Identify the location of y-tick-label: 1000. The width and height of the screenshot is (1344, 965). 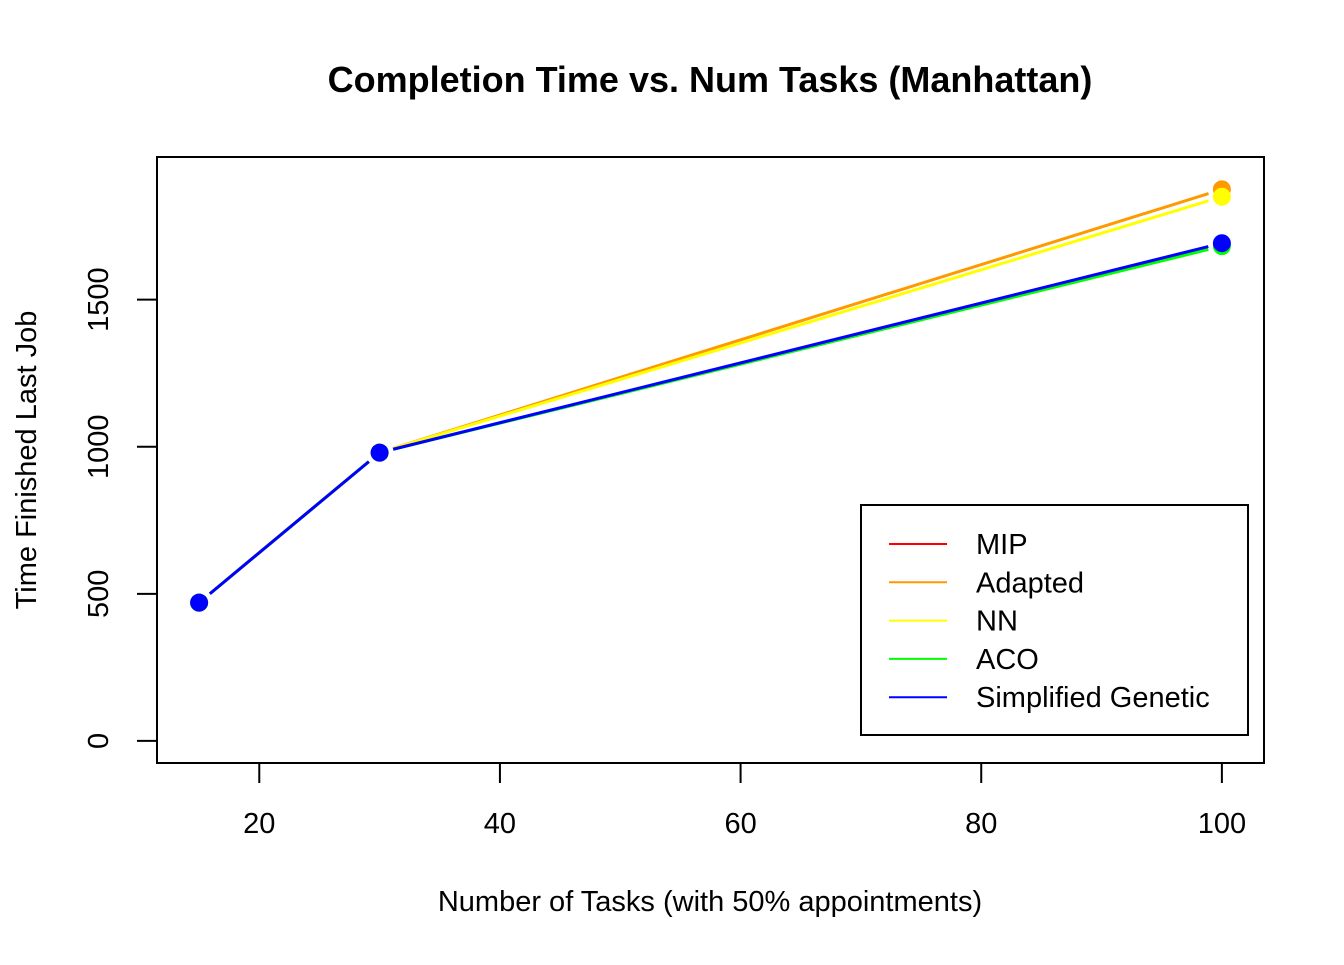
(99, 447).